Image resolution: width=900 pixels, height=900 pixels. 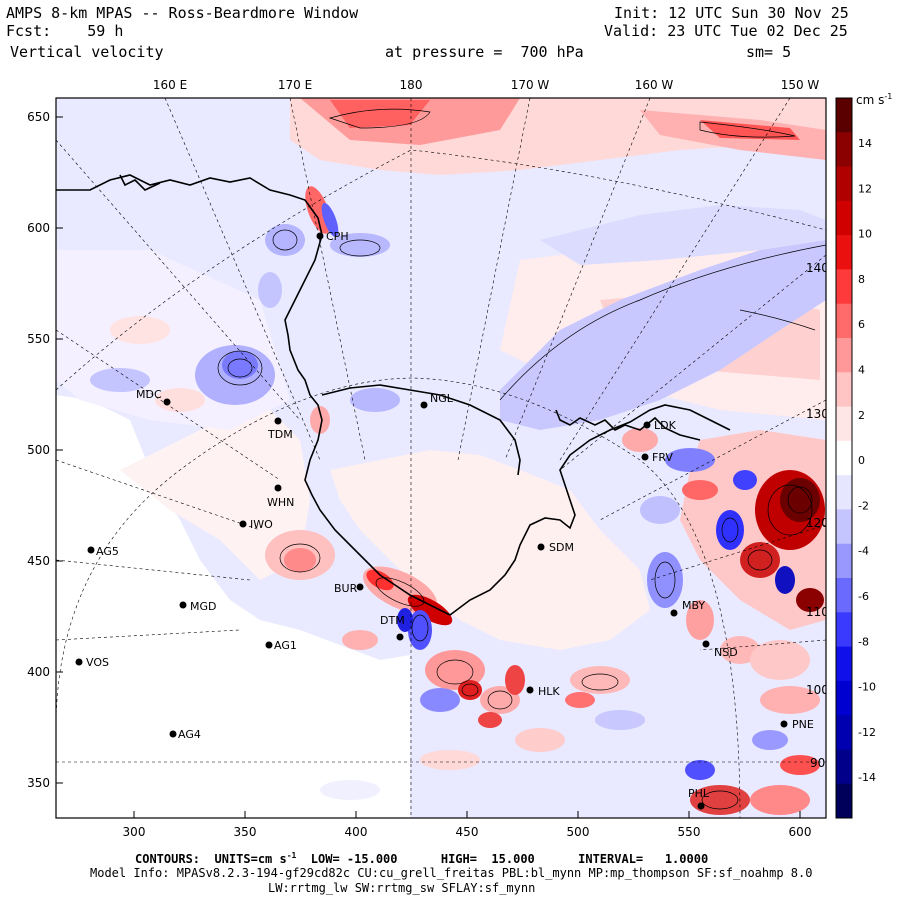 I want to click on colorbar, so click(x=844, y=458).